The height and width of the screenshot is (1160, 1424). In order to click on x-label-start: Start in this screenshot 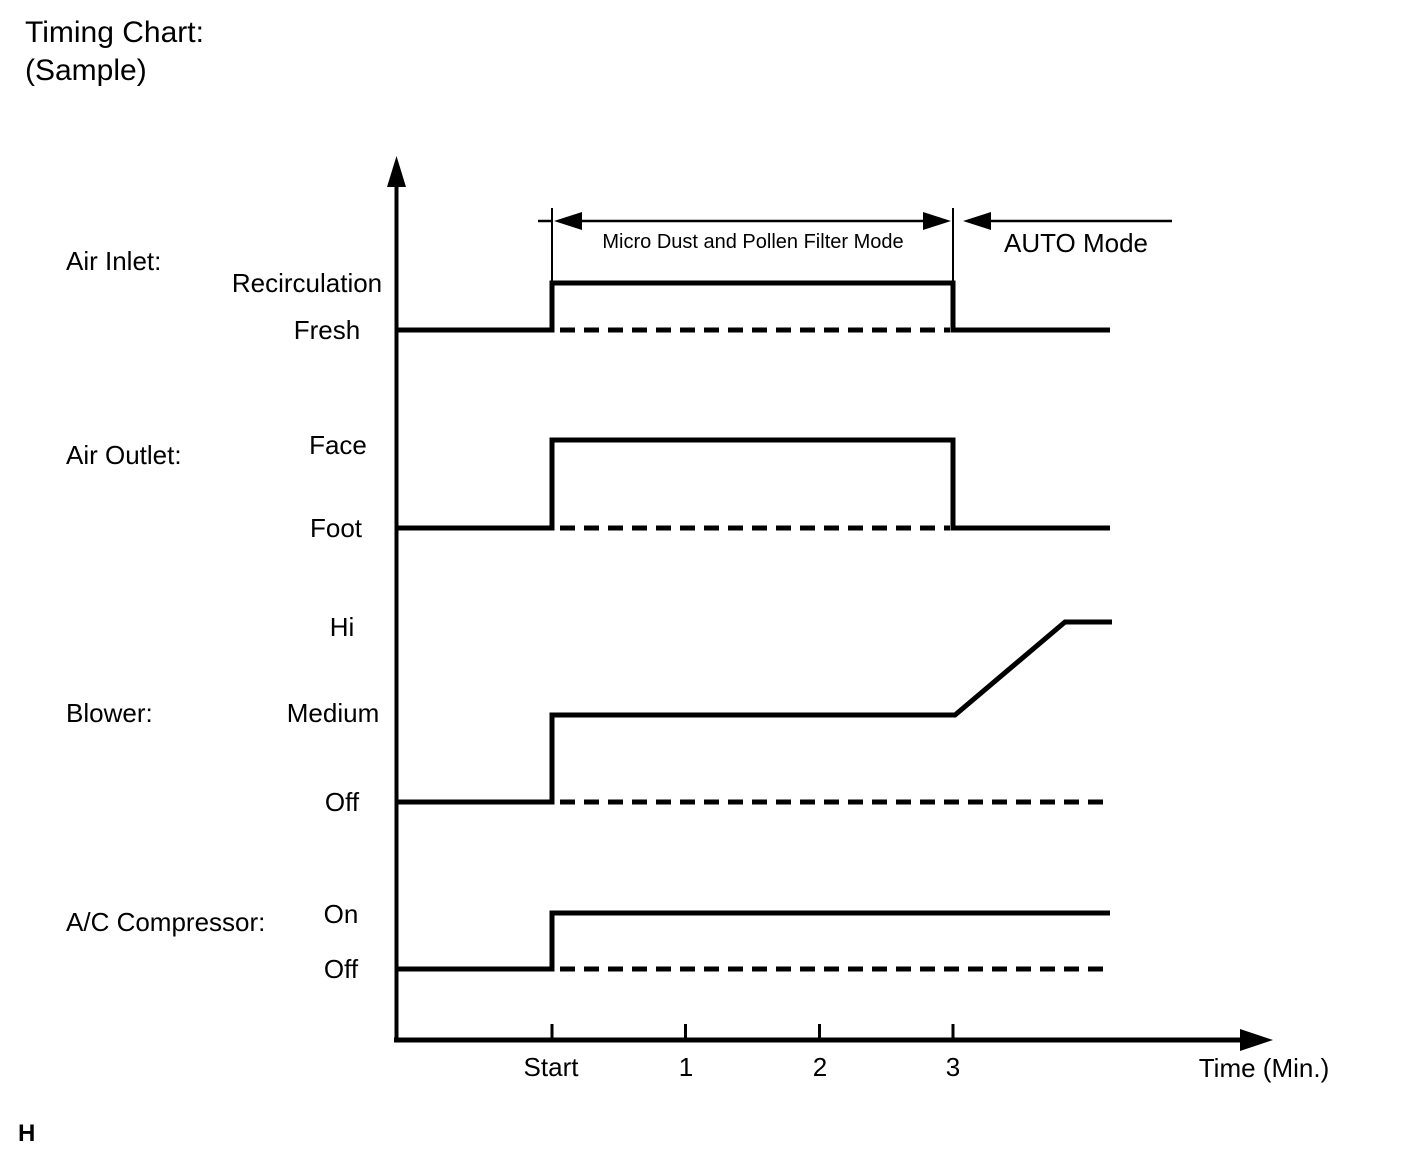, I will do `click(551, 1067)`.